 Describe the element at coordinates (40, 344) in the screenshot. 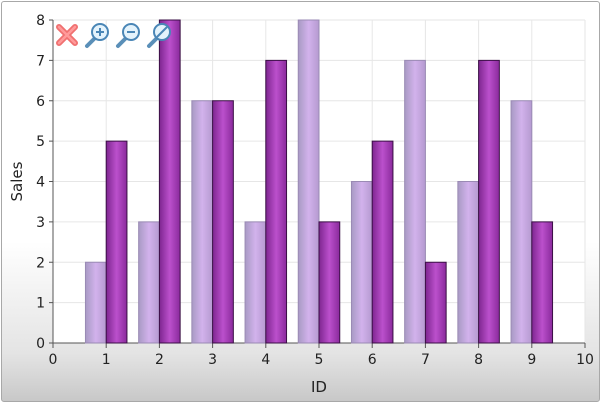

I see `y-tick-label: 0` at that location.